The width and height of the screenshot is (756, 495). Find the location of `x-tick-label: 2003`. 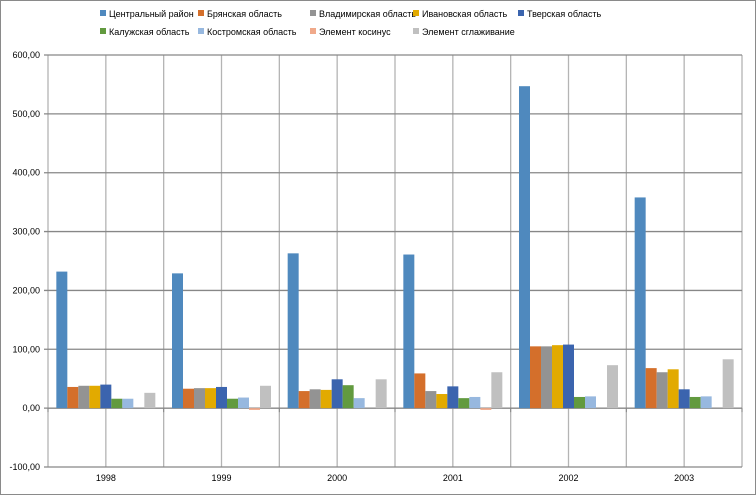

x-tick-label: 2003 is located at coordinates (684, 478).